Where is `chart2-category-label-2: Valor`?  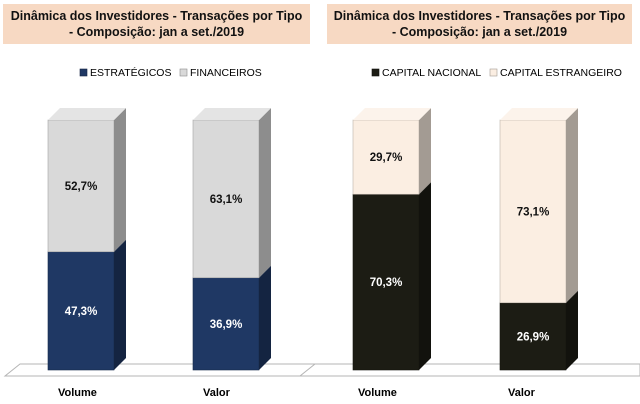
chart2-category-label-2: Valor is located at coordinates (522, 393).